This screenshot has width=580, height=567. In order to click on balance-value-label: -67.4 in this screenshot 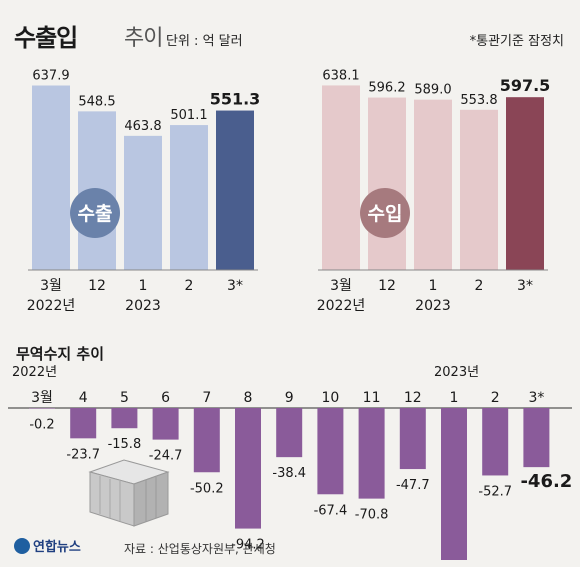, I will do `click(331, 510)`.